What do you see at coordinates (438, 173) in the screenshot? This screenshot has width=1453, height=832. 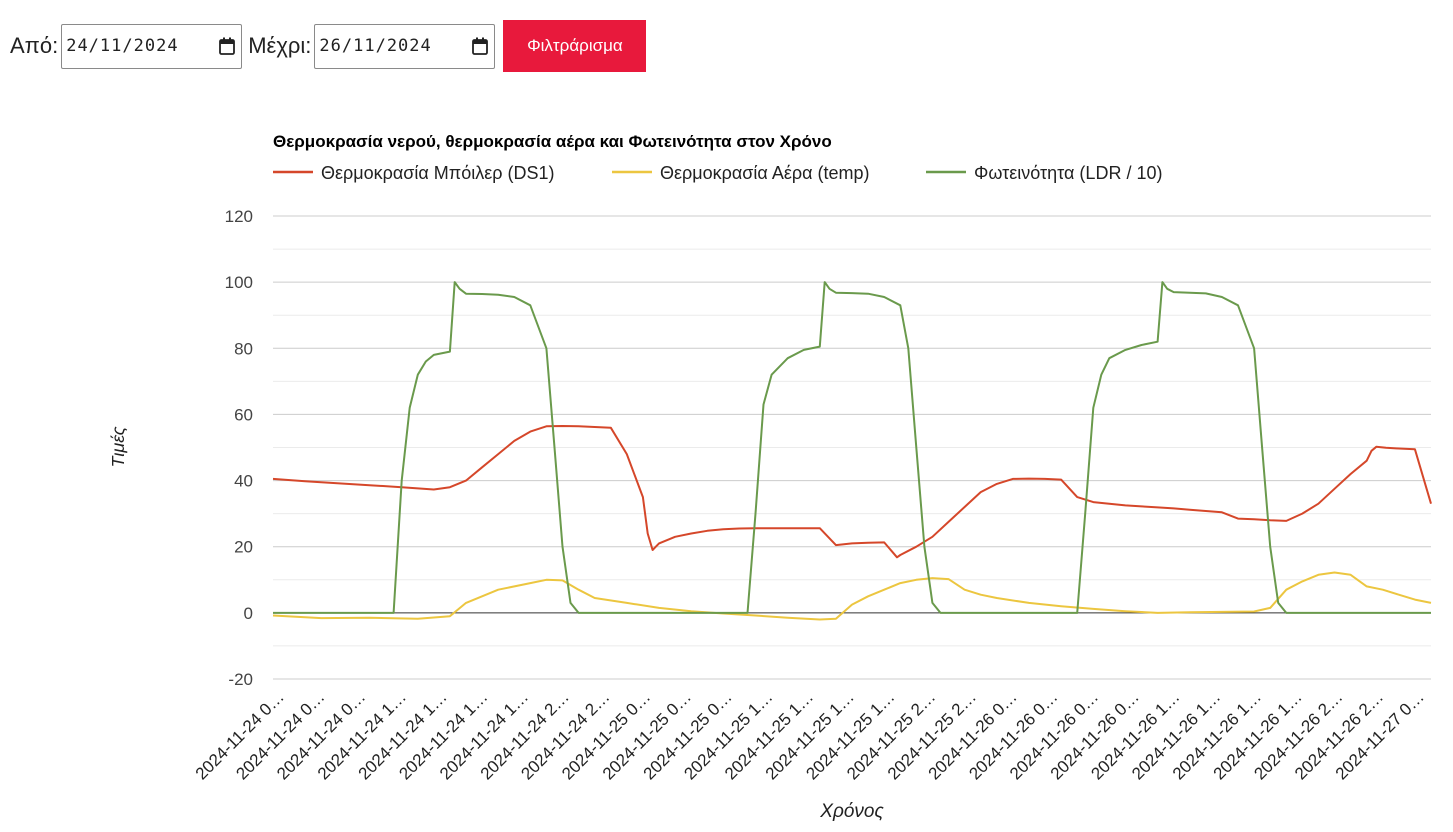 I see `legend-label: Θερμοκρασία Μπόιλερ (DS1)` at bounding box center [438, 173].